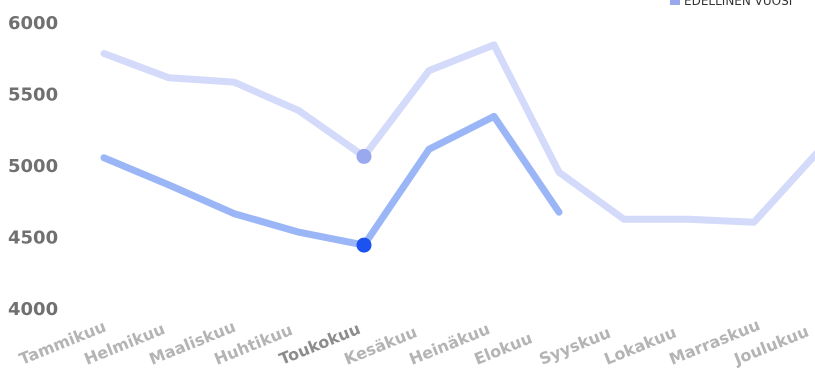 This screenshot has width=815, height=373. What do you see at coordinates (675, 2) in the screenshot?
I see `legend-swatch-previous-year` at bounding box center [675, 2].